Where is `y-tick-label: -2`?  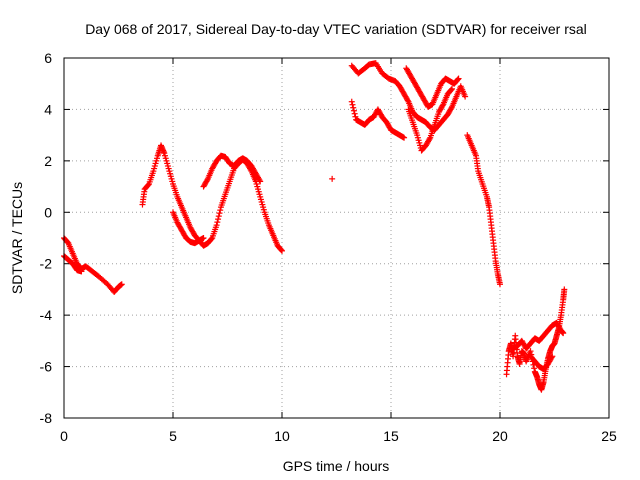
y-tick-label: -2 is located at coordinates (46, 264).